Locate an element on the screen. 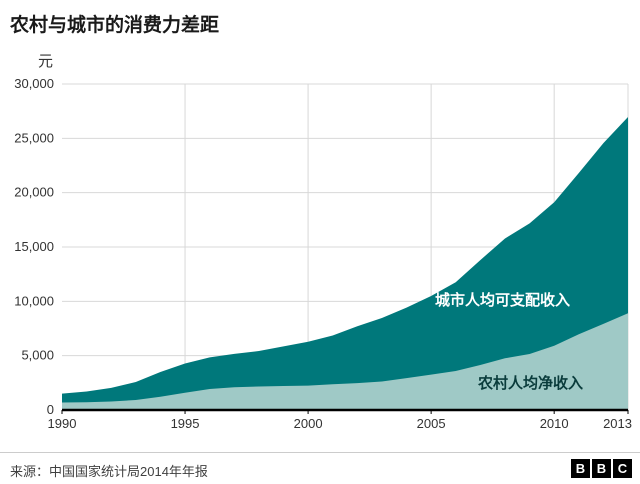 Image resolution: width=640 pixels, height=484 pixels. svg-text: 25,000 is located at coordinates (34, 137).